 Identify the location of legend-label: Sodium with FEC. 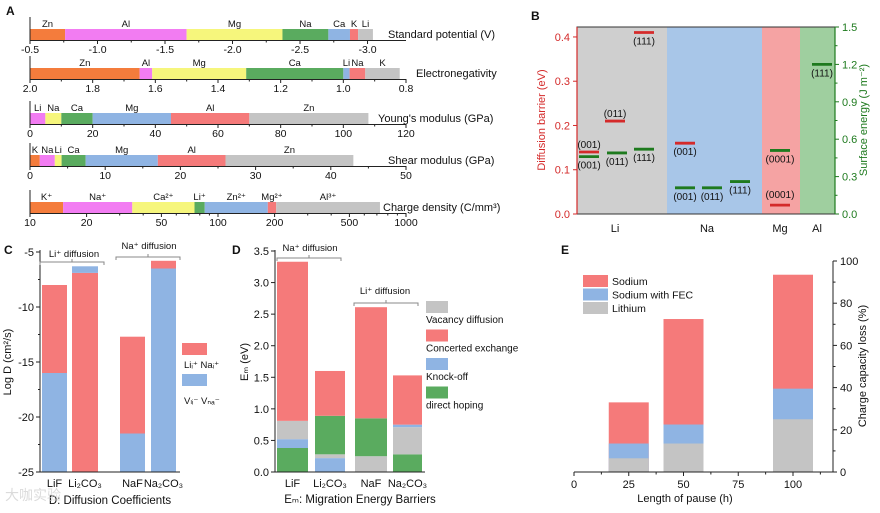
(653, 296).